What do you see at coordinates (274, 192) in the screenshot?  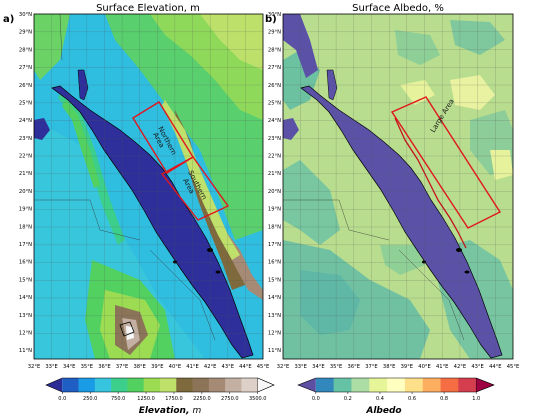 I see `y-tick-label: 20°N` at bounding box center [274, 192].